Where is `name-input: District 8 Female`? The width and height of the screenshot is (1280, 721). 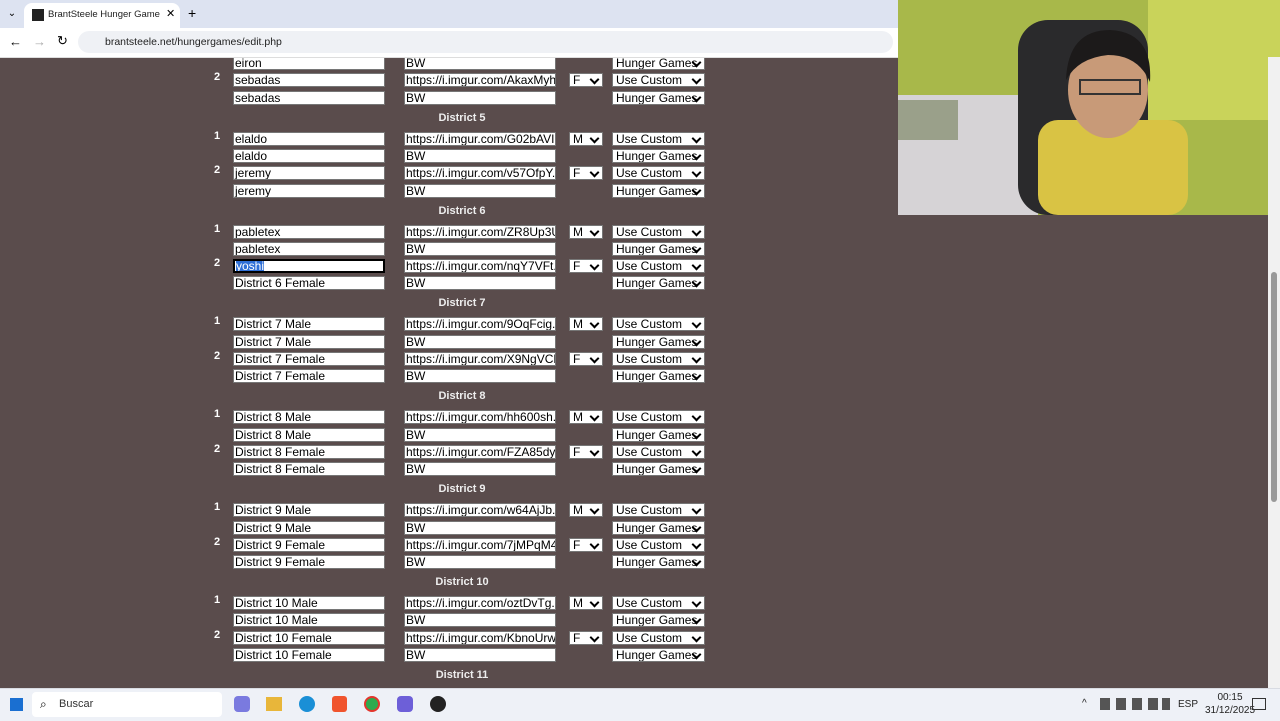
name-input: District 8 Female is located at coordinates (309, 451).